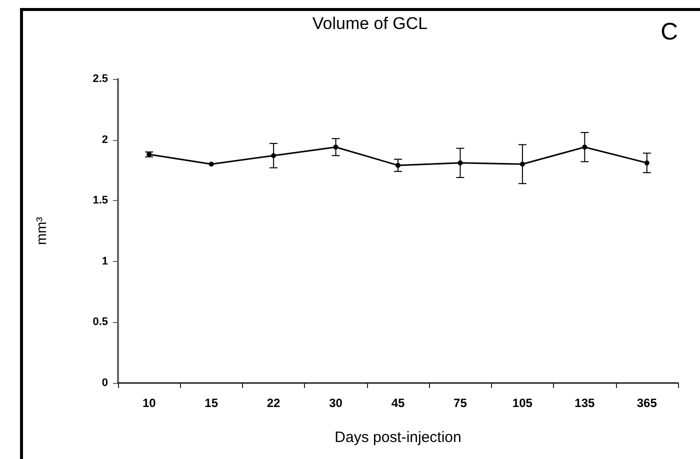  Describe the element at coordinates (398, 437) in the screenshot. I see `x-axis-title: Days post-injection` at that location.